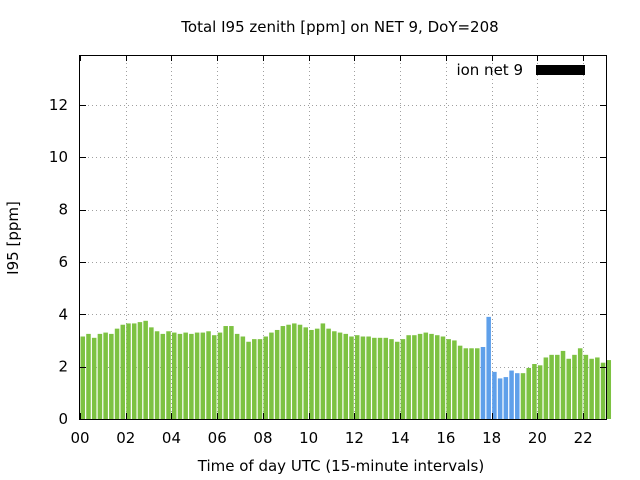 The height and width of the screenshot is (480, 640). What do you see at coordinates (445, 438) in the screenshot?
I see `x-tick-label: 16` at bounding box center [445, 438].